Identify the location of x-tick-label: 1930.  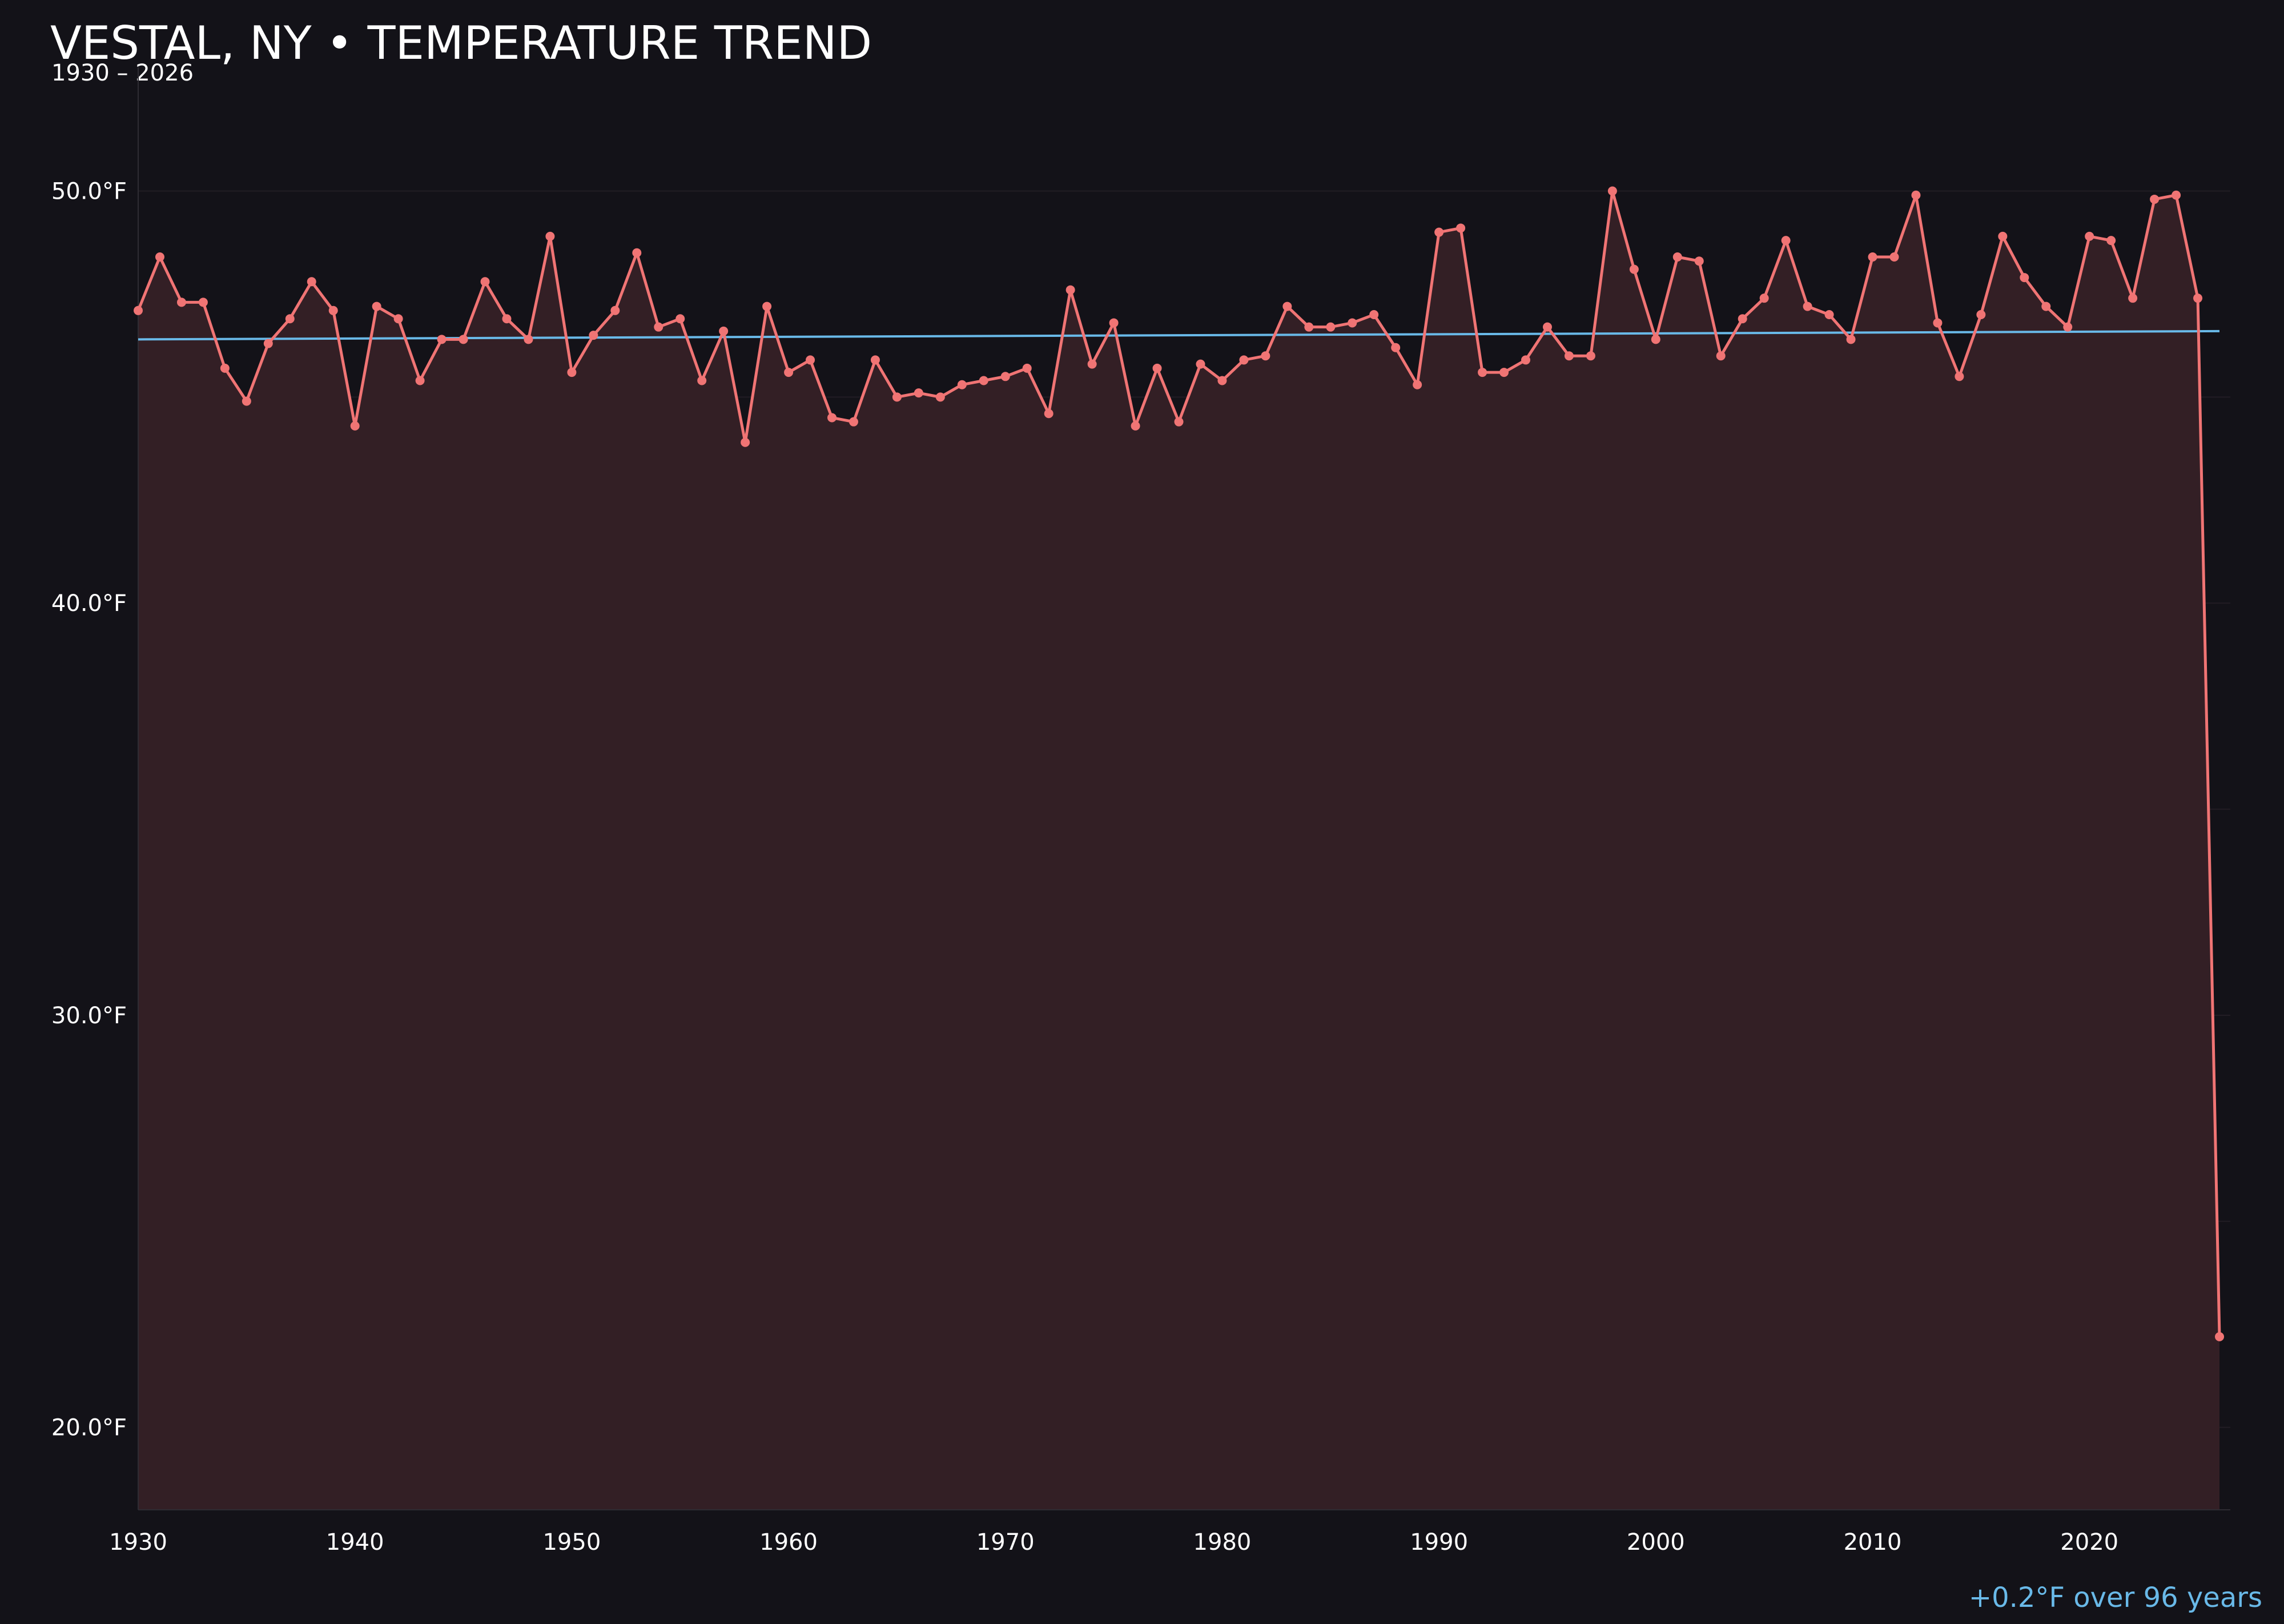
(138, 1542).